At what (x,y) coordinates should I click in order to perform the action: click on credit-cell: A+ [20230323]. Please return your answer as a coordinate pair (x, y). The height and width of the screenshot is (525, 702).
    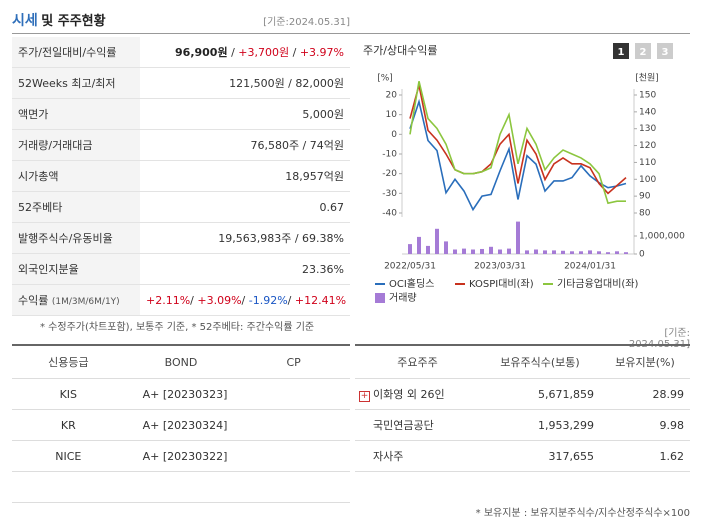
    Looking at the image, I should click on (181, 394).